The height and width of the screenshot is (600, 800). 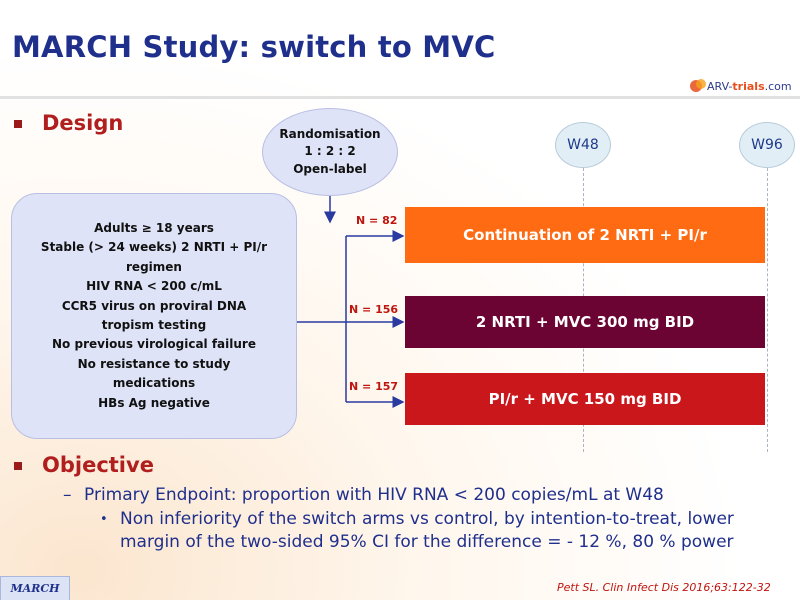 What do you see at coordinates (154, 325) in the screenshot?
I see `eligibility-line: tropism testing` at bounding box center [154, 325].